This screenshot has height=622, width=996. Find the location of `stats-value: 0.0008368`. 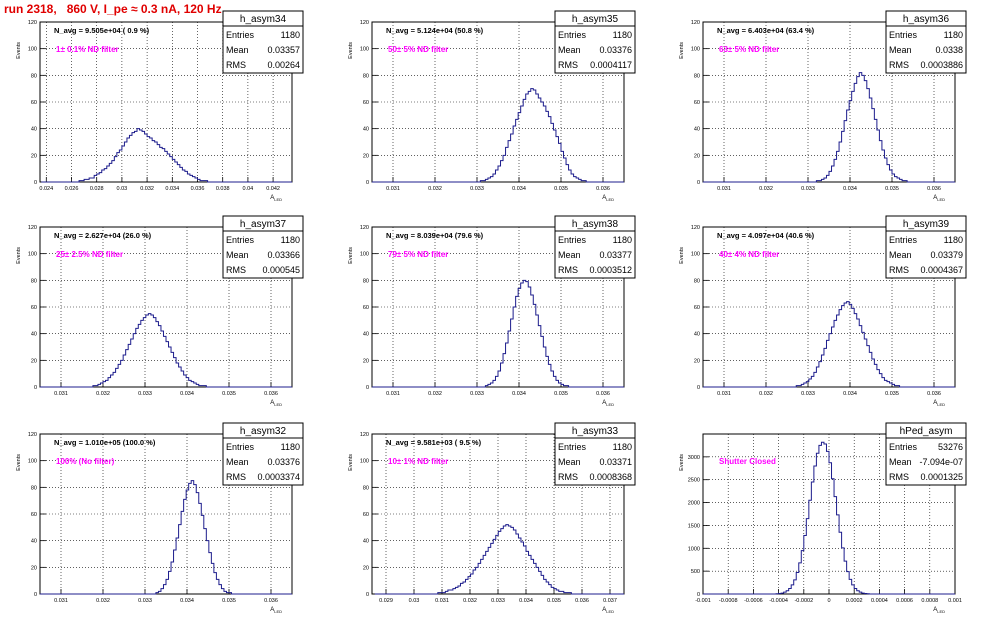

stats-value: 0.0008368 is located at coordinates (610, 477).